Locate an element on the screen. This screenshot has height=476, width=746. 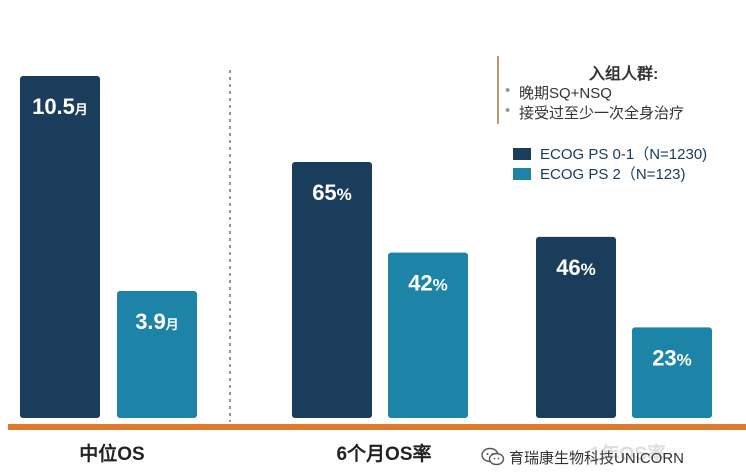
data-label: 10.5月 is located at coordinates (60, 106).